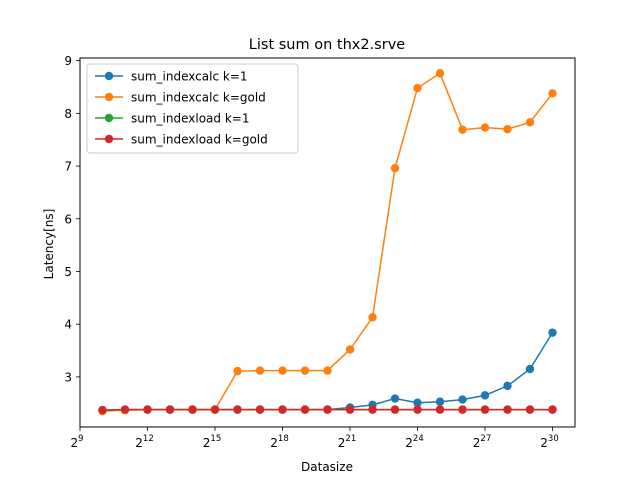 Image resolution: width=640 pixels, height=480 pixels. I want to click on legend-entry: sum_indexload k=1, so click(172, 119).